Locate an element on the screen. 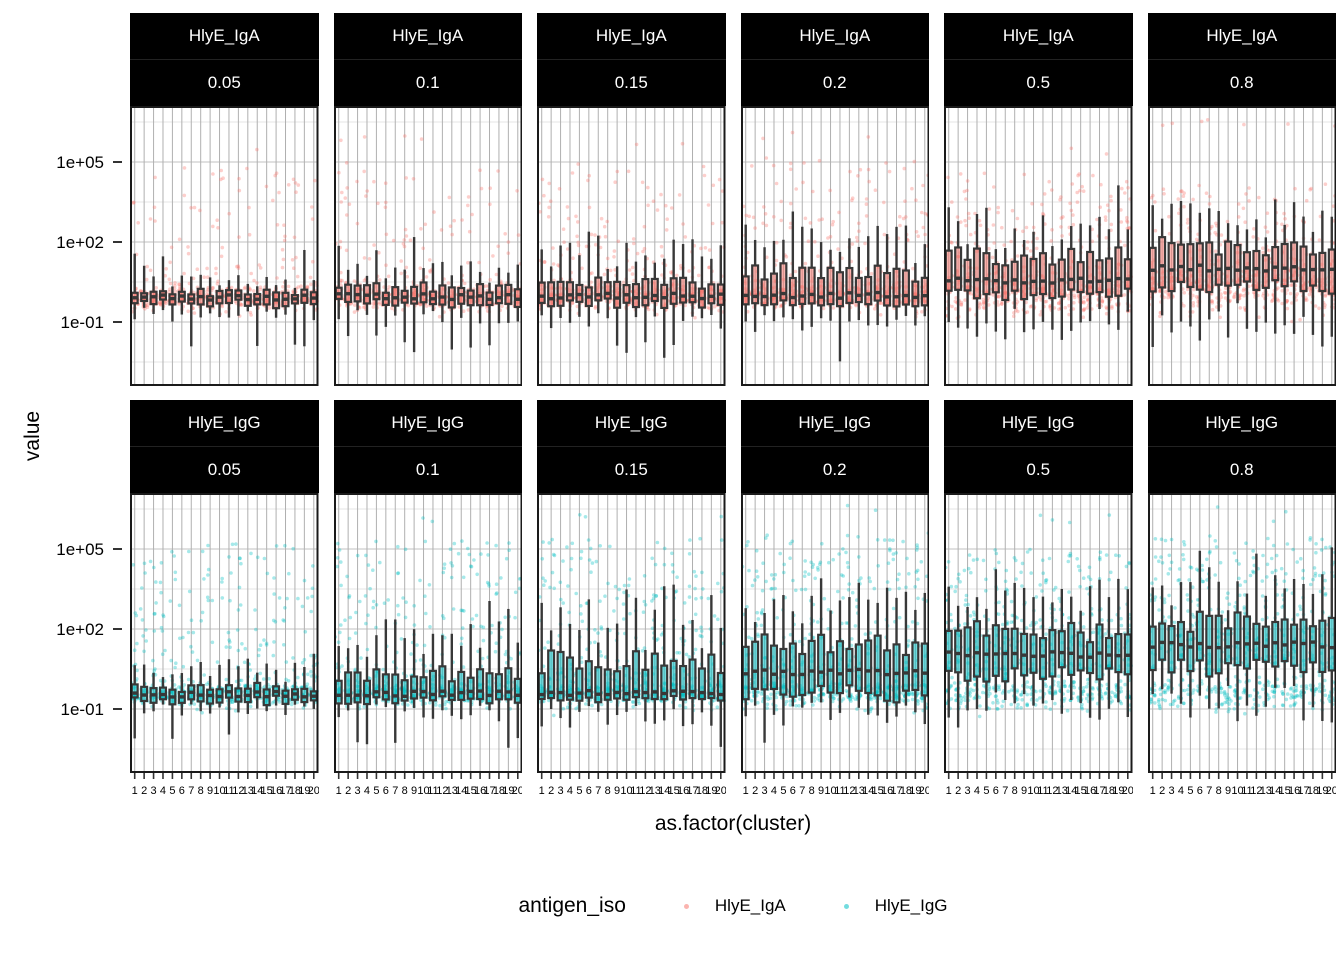  facet-strip: HlyE_IgA 0.15 is located at coordinates (631, 59).